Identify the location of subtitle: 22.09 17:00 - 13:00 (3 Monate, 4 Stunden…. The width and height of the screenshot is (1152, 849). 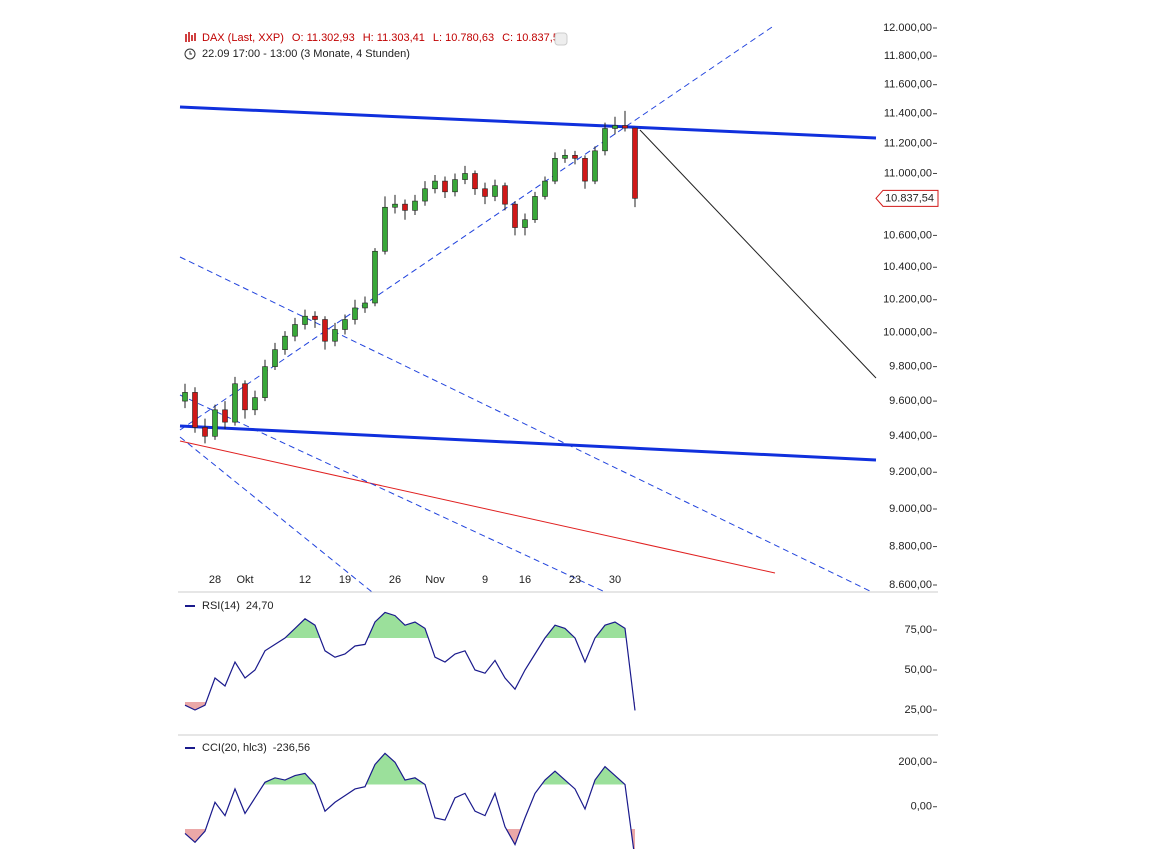
(306, 54).